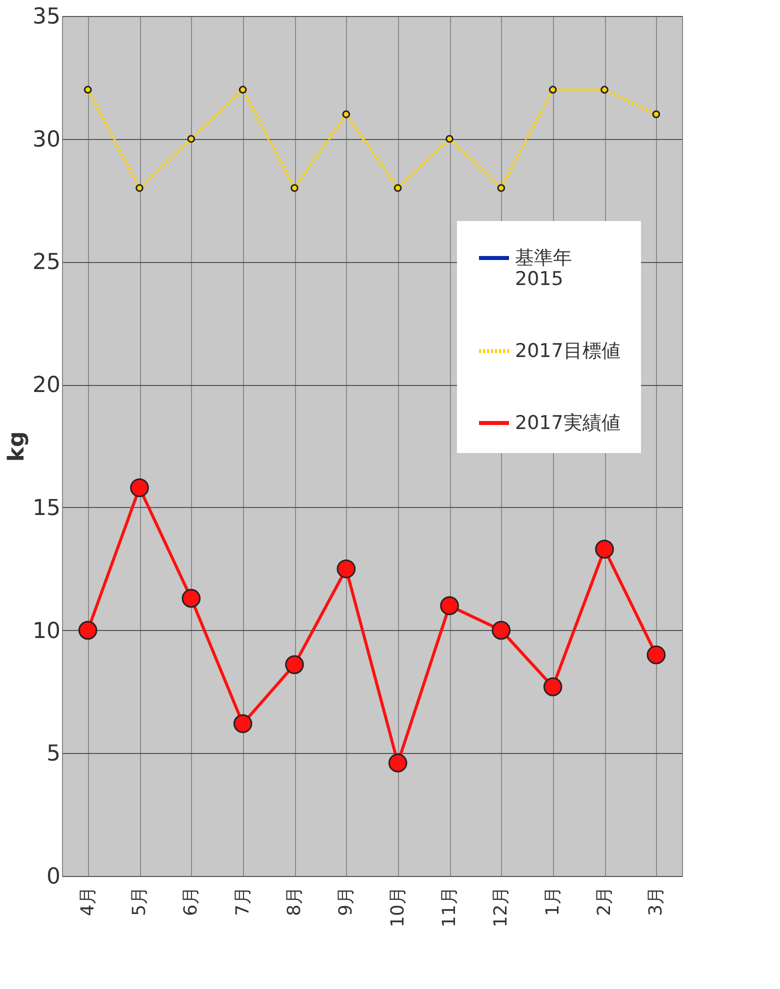 The height and width of the screenshot is (989, 780). I want to click on x-tick-label: 1月, so click(553, 901).